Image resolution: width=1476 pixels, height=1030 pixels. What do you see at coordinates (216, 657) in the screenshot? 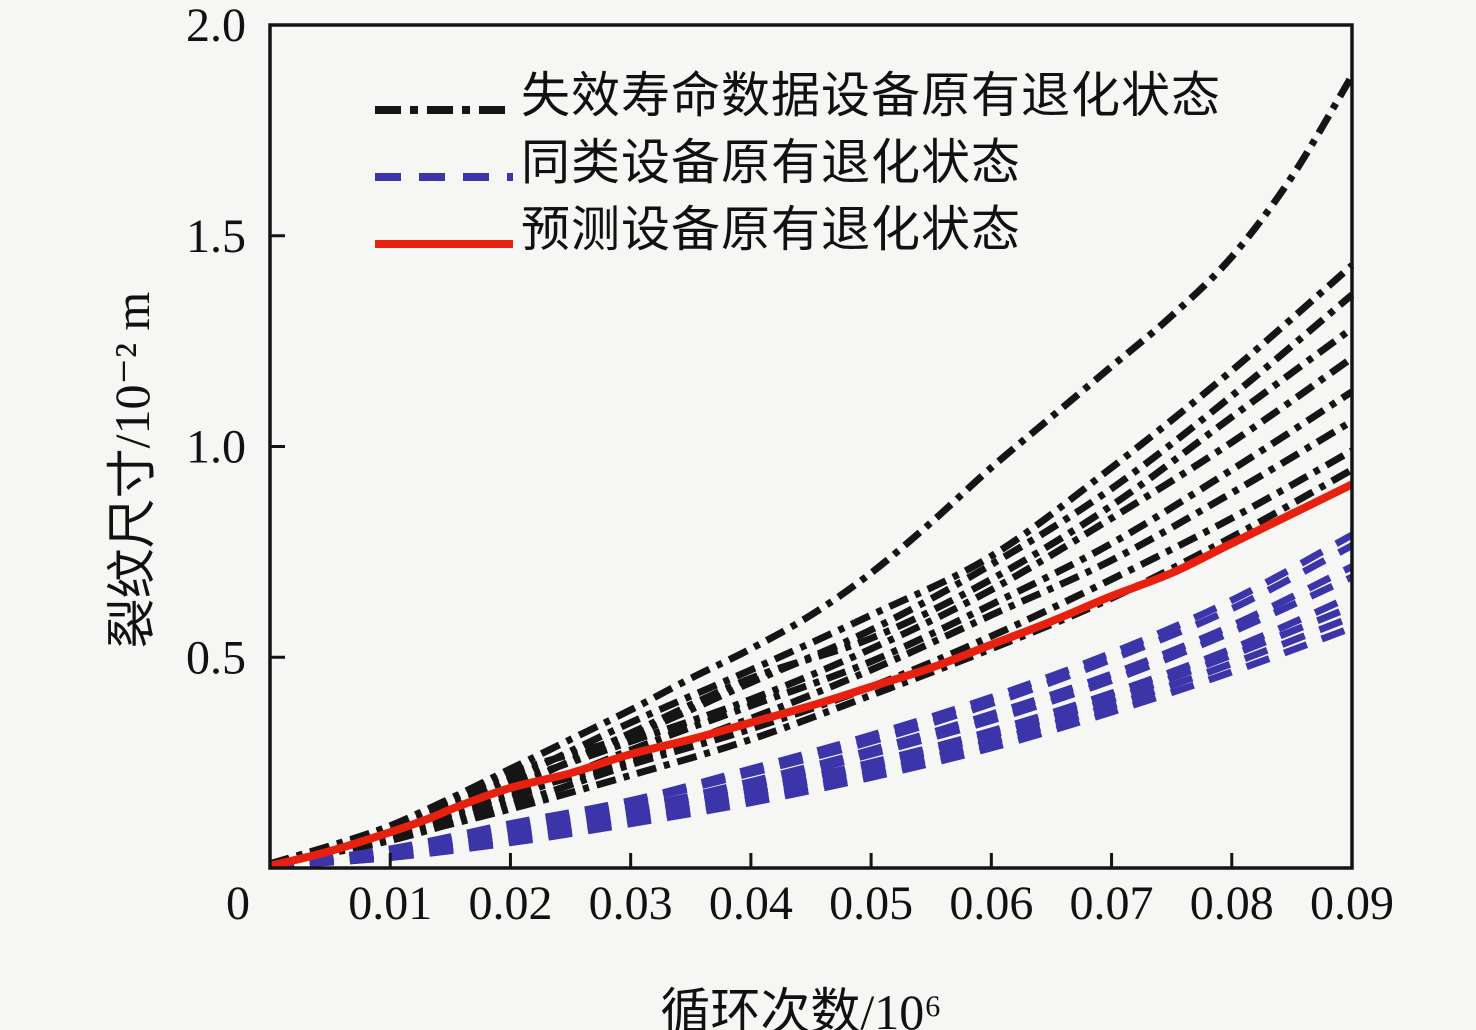
I see `y-tick-label: 0.5` at bounding box center [216, 657].